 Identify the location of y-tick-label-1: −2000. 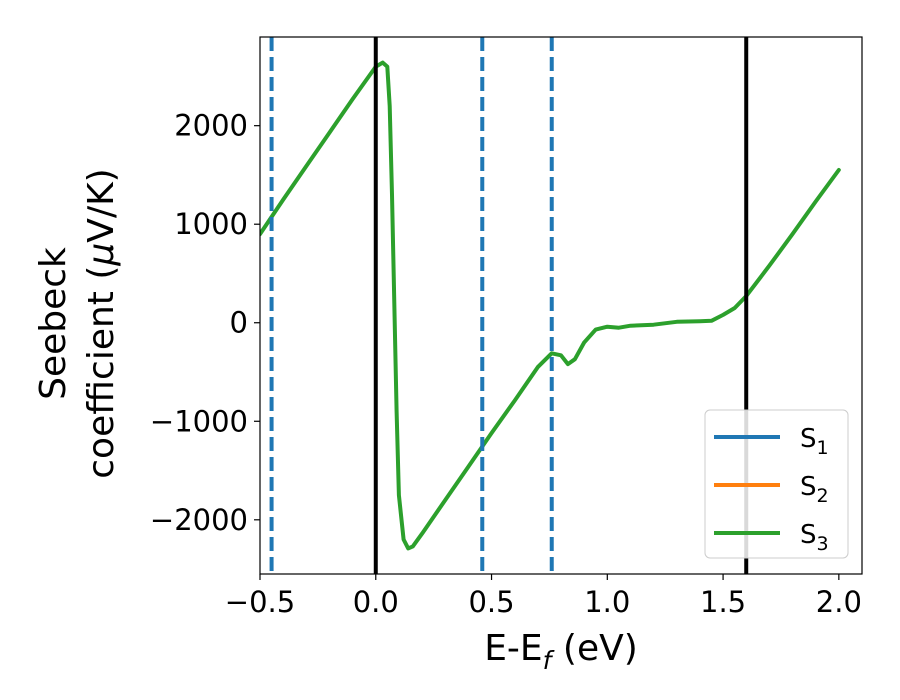
(199, 520).